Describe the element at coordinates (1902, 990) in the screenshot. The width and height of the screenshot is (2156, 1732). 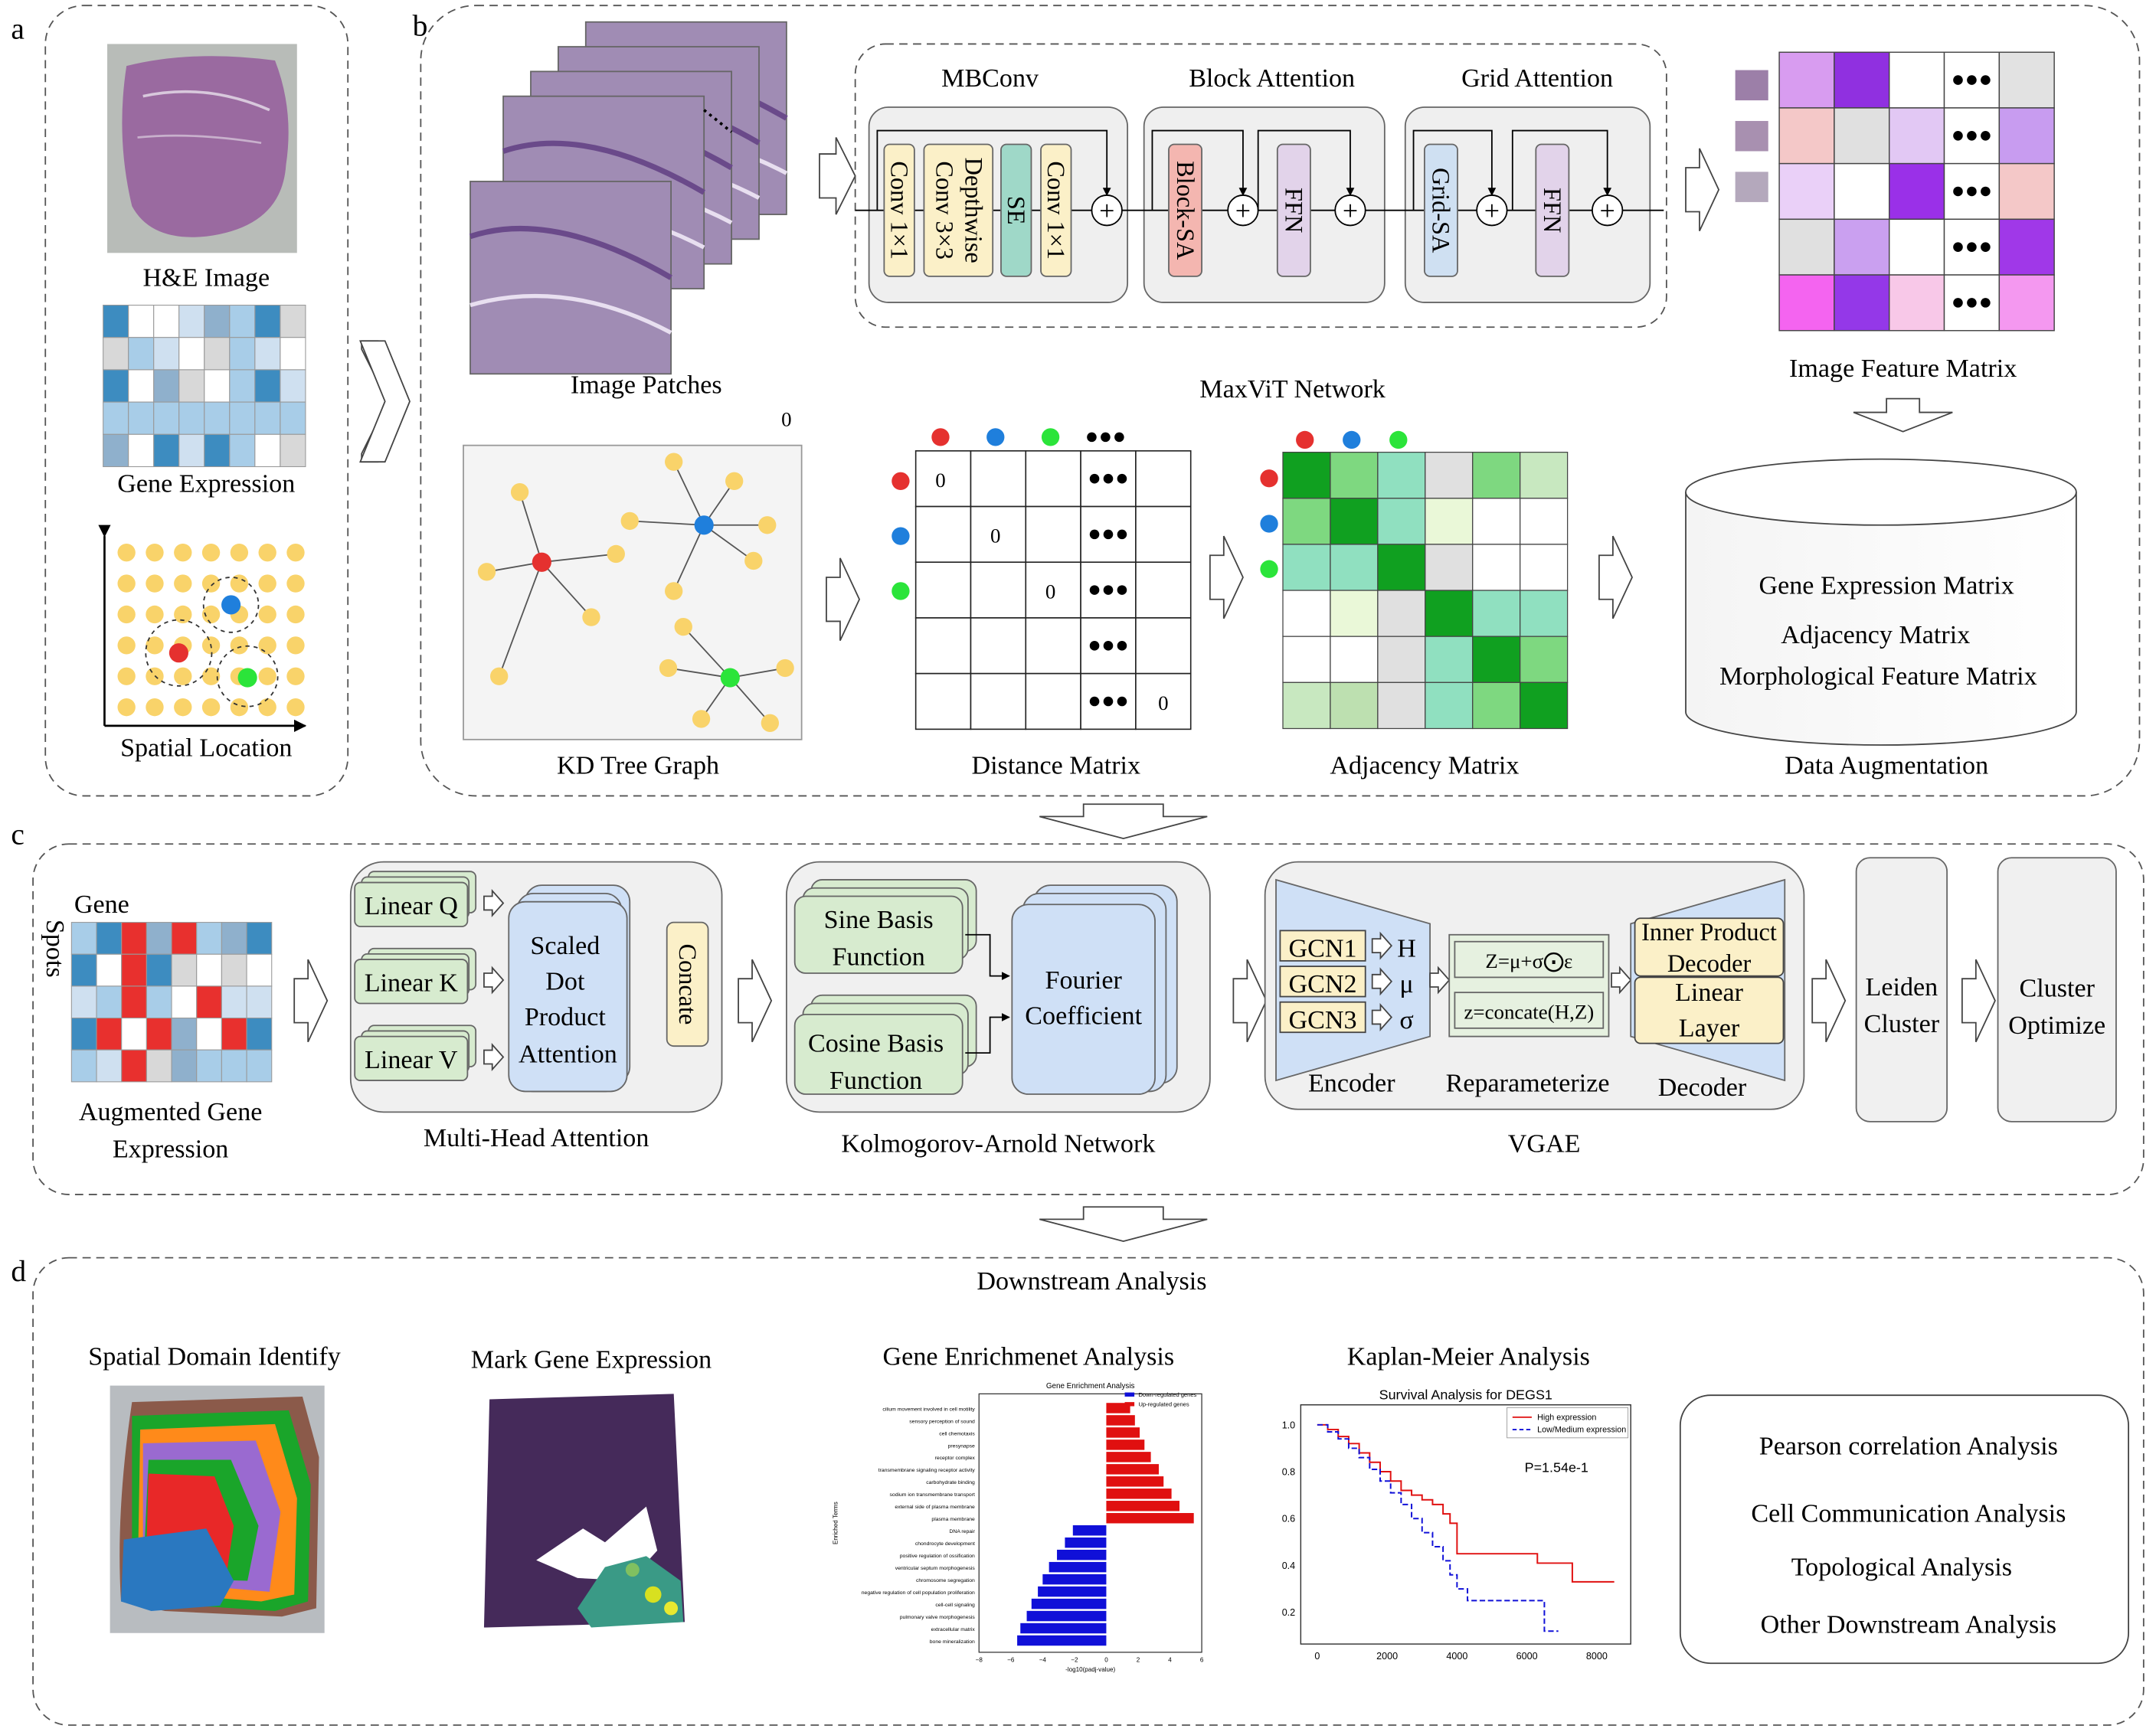
I see `leiden-cluster-box` at that location.